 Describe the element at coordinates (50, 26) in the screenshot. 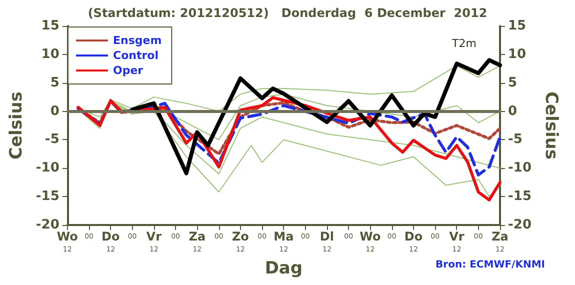

I see `y-tick-label: 15` at that location.